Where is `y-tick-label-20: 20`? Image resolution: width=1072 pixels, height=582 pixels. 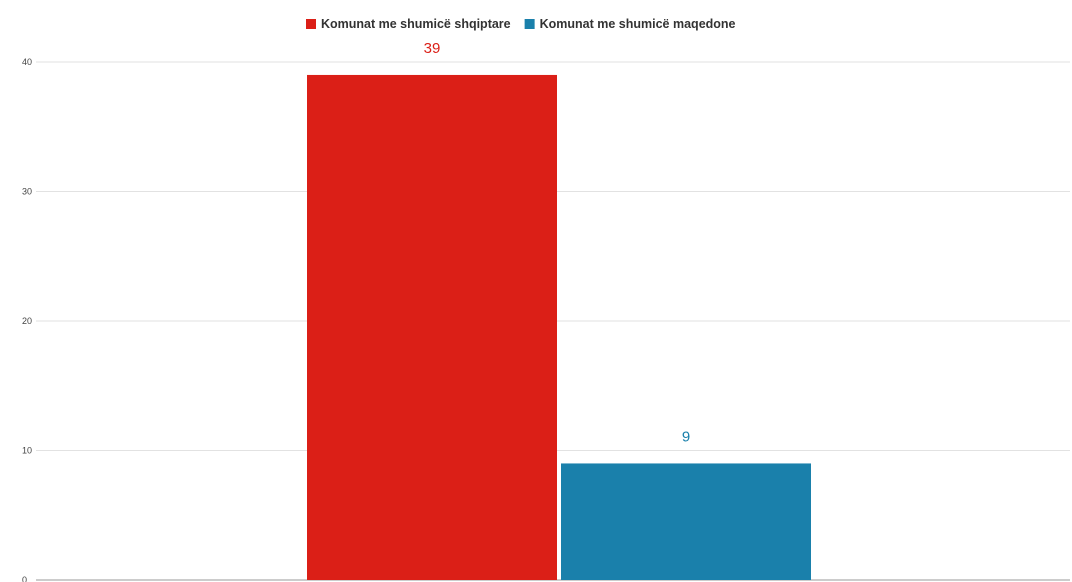 y-tick-label-20: 20 is located at coordinates (27, 321).